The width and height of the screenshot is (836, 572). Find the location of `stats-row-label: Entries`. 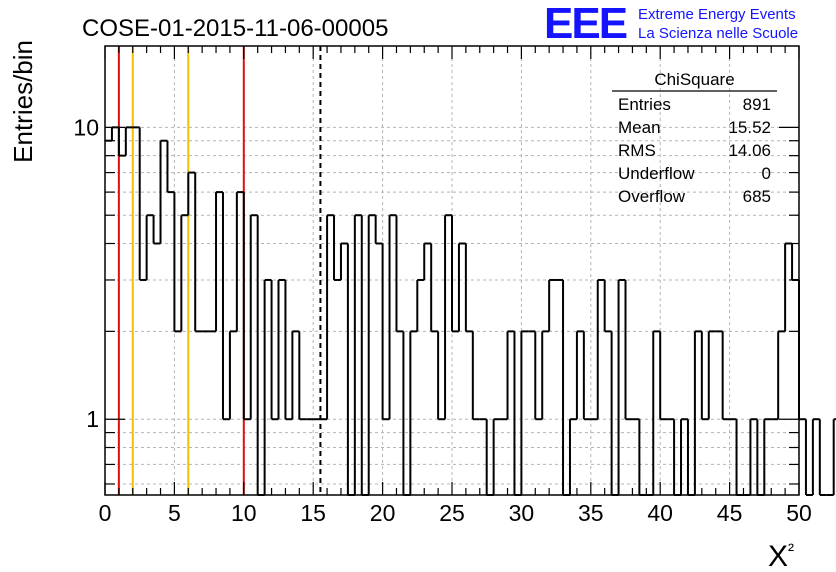

stats-row-label: Entries is located at coordinates (644, 104).